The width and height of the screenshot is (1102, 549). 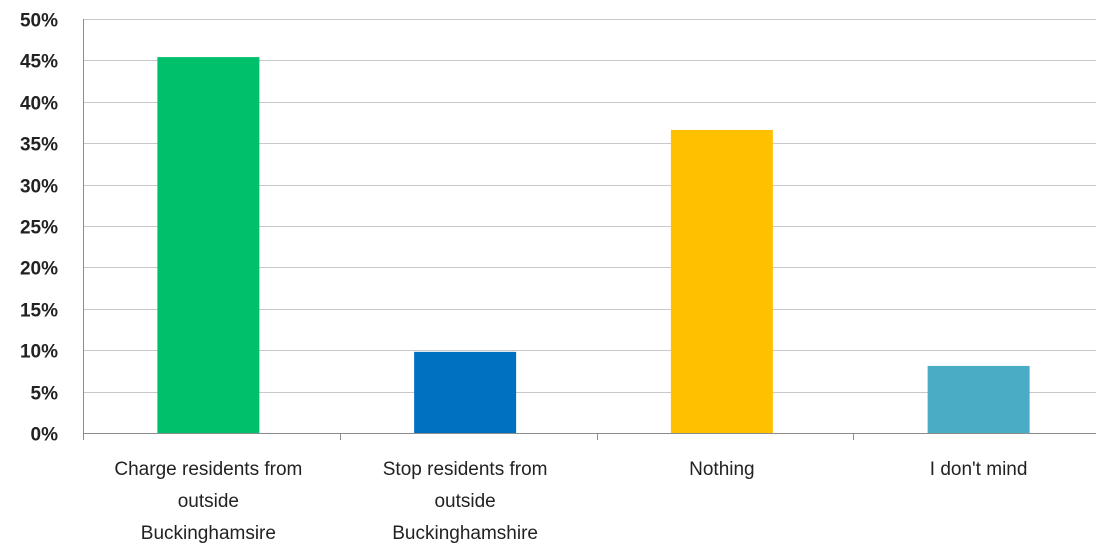 What do you see at coordinates (39, 104) in the screenshot?
I see `y-tick-label: 40%` at bounding box center [39, 104].